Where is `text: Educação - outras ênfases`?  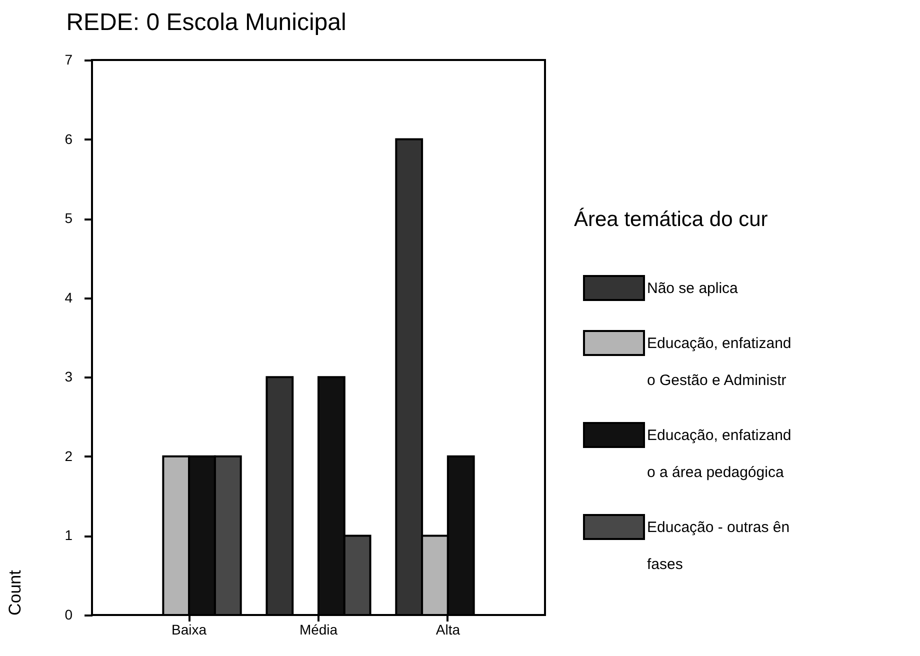 text: Educação - outras ênfases is located at coordinates (718, 546).